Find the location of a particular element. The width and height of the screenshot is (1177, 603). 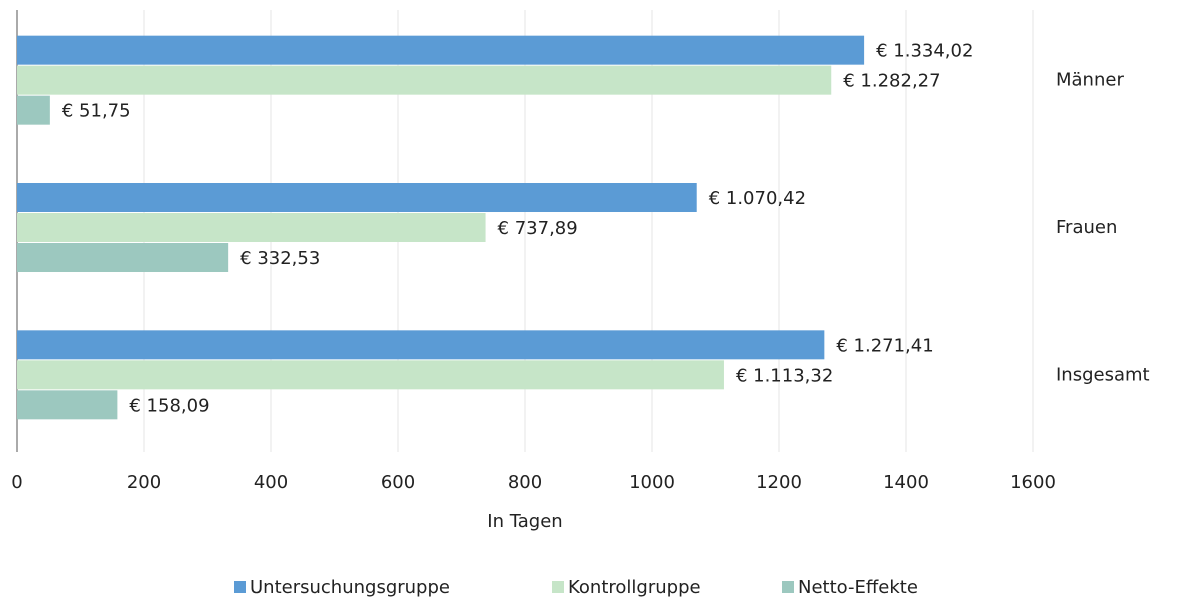

x-tick-label: 0 is located at coordinates (16, 482).